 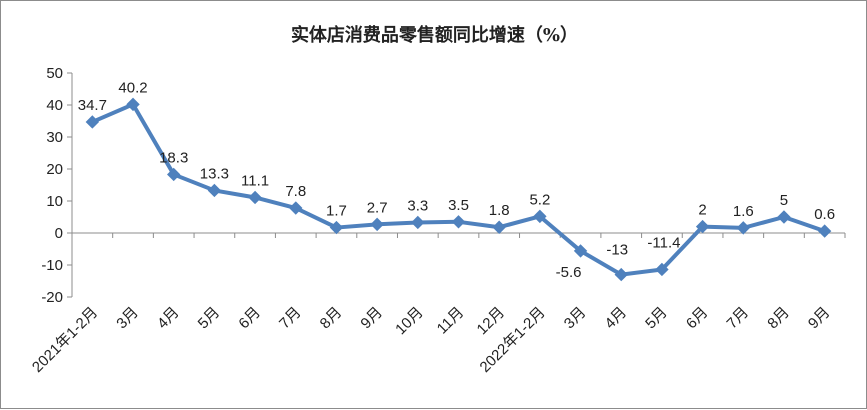 What do you see at coordinates (173, 157) in the screenshot?
I see `data-label: 18.3` at bounding box center [173, 157].